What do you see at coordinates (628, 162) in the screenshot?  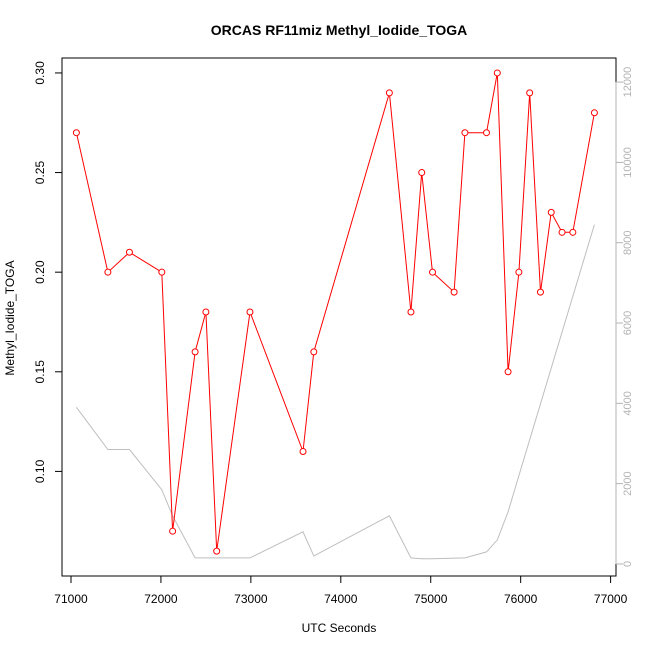 I see `y2-tick-label: 10000` at bounding box center [628, 162].